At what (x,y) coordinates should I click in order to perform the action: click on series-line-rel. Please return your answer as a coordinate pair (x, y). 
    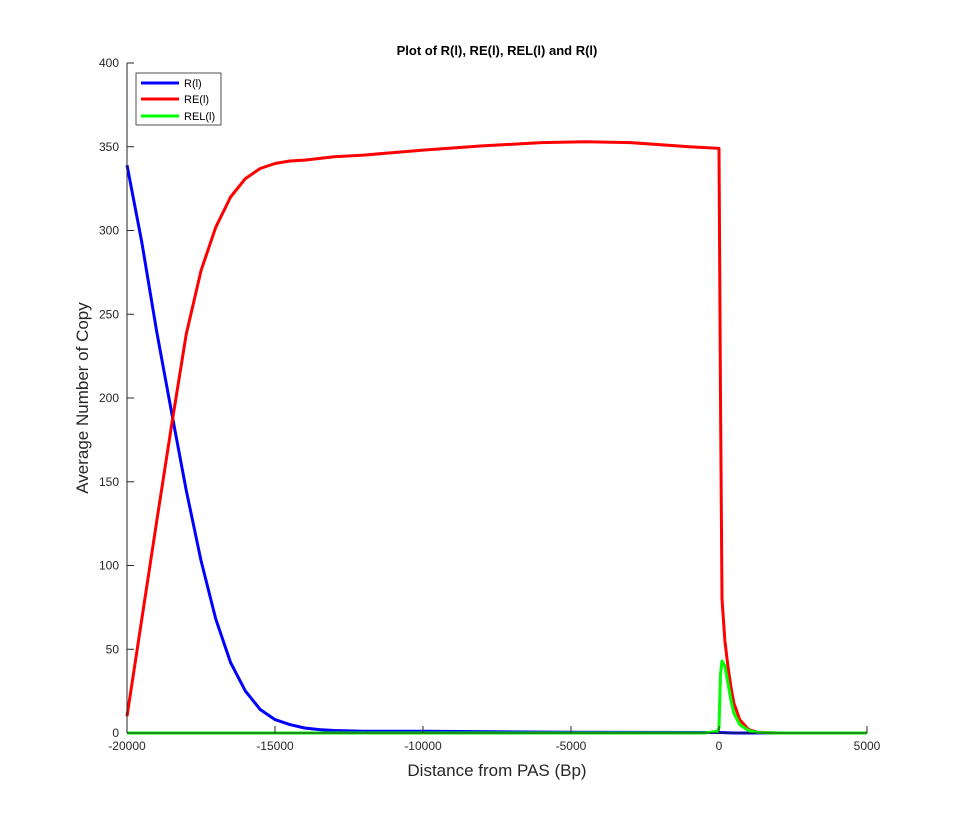
    Looking at the image, I should click on (497, 697).